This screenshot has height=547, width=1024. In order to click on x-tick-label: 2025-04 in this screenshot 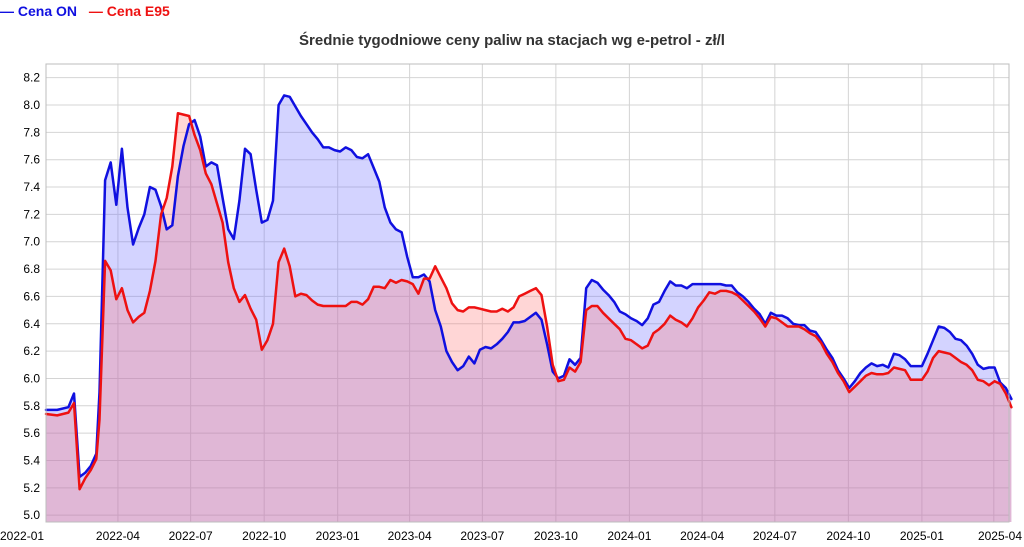, I will do `click(1000, 536)`.